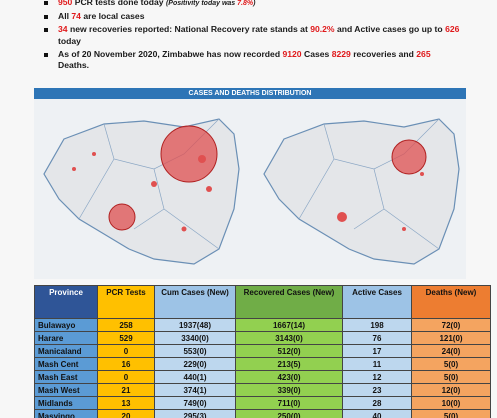 The width and height of the screenshot is (497, 418). I want to click on table-cell: 16, so click(126, 364).